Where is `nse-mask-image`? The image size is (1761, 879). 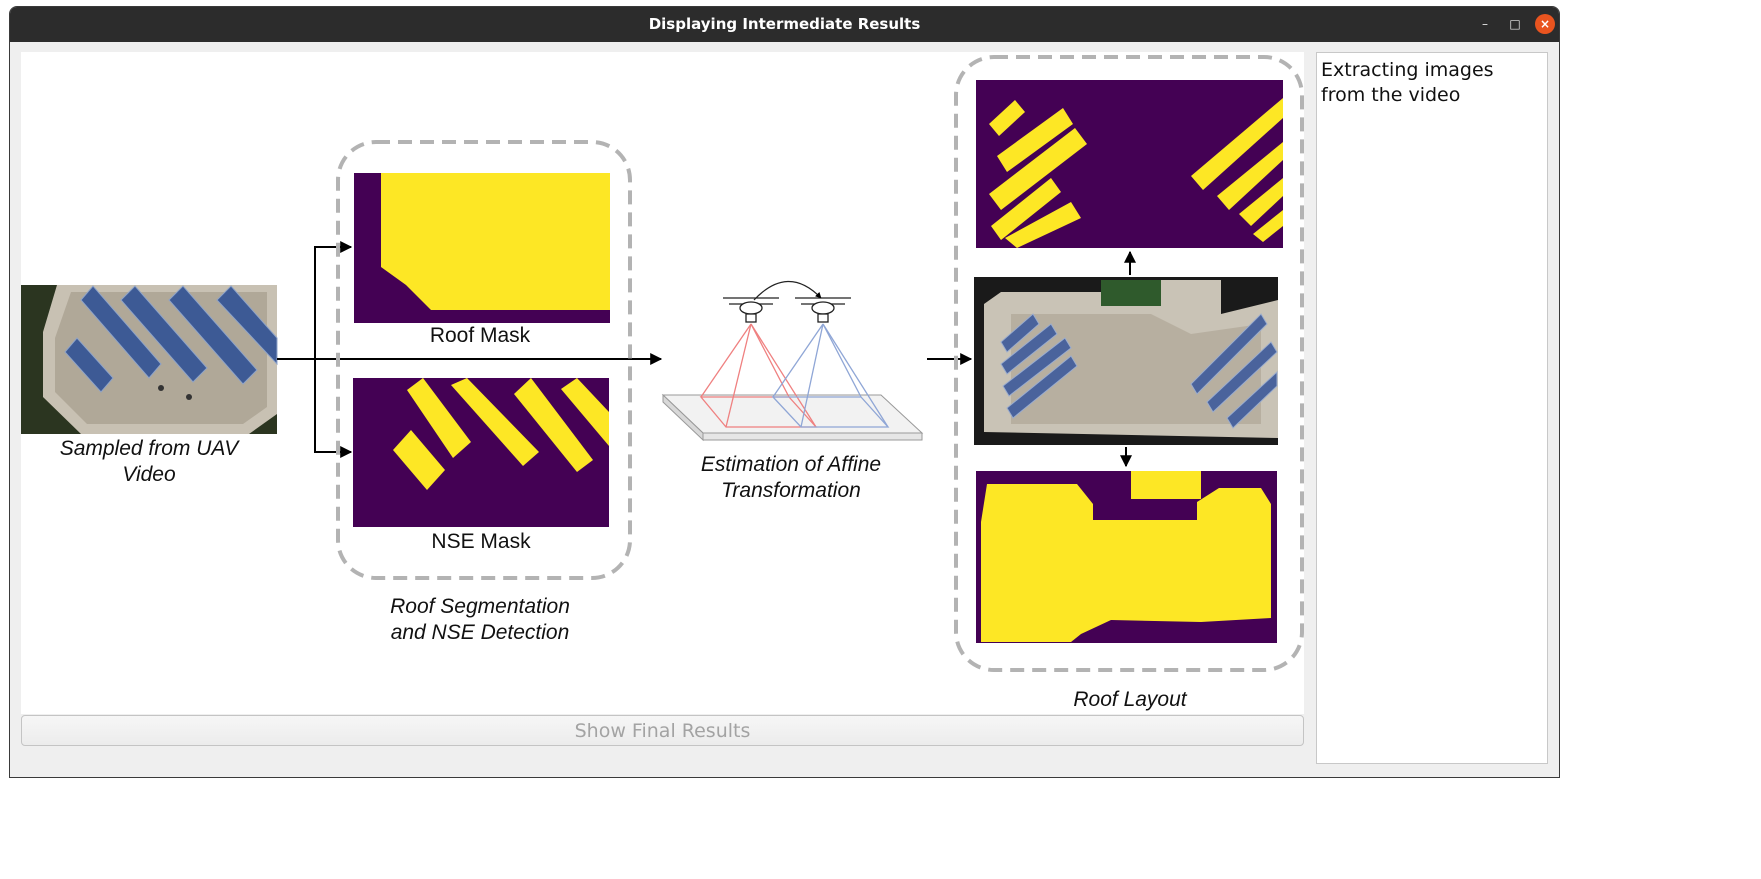 nse-mask-image is located at coordinates (481, 452).